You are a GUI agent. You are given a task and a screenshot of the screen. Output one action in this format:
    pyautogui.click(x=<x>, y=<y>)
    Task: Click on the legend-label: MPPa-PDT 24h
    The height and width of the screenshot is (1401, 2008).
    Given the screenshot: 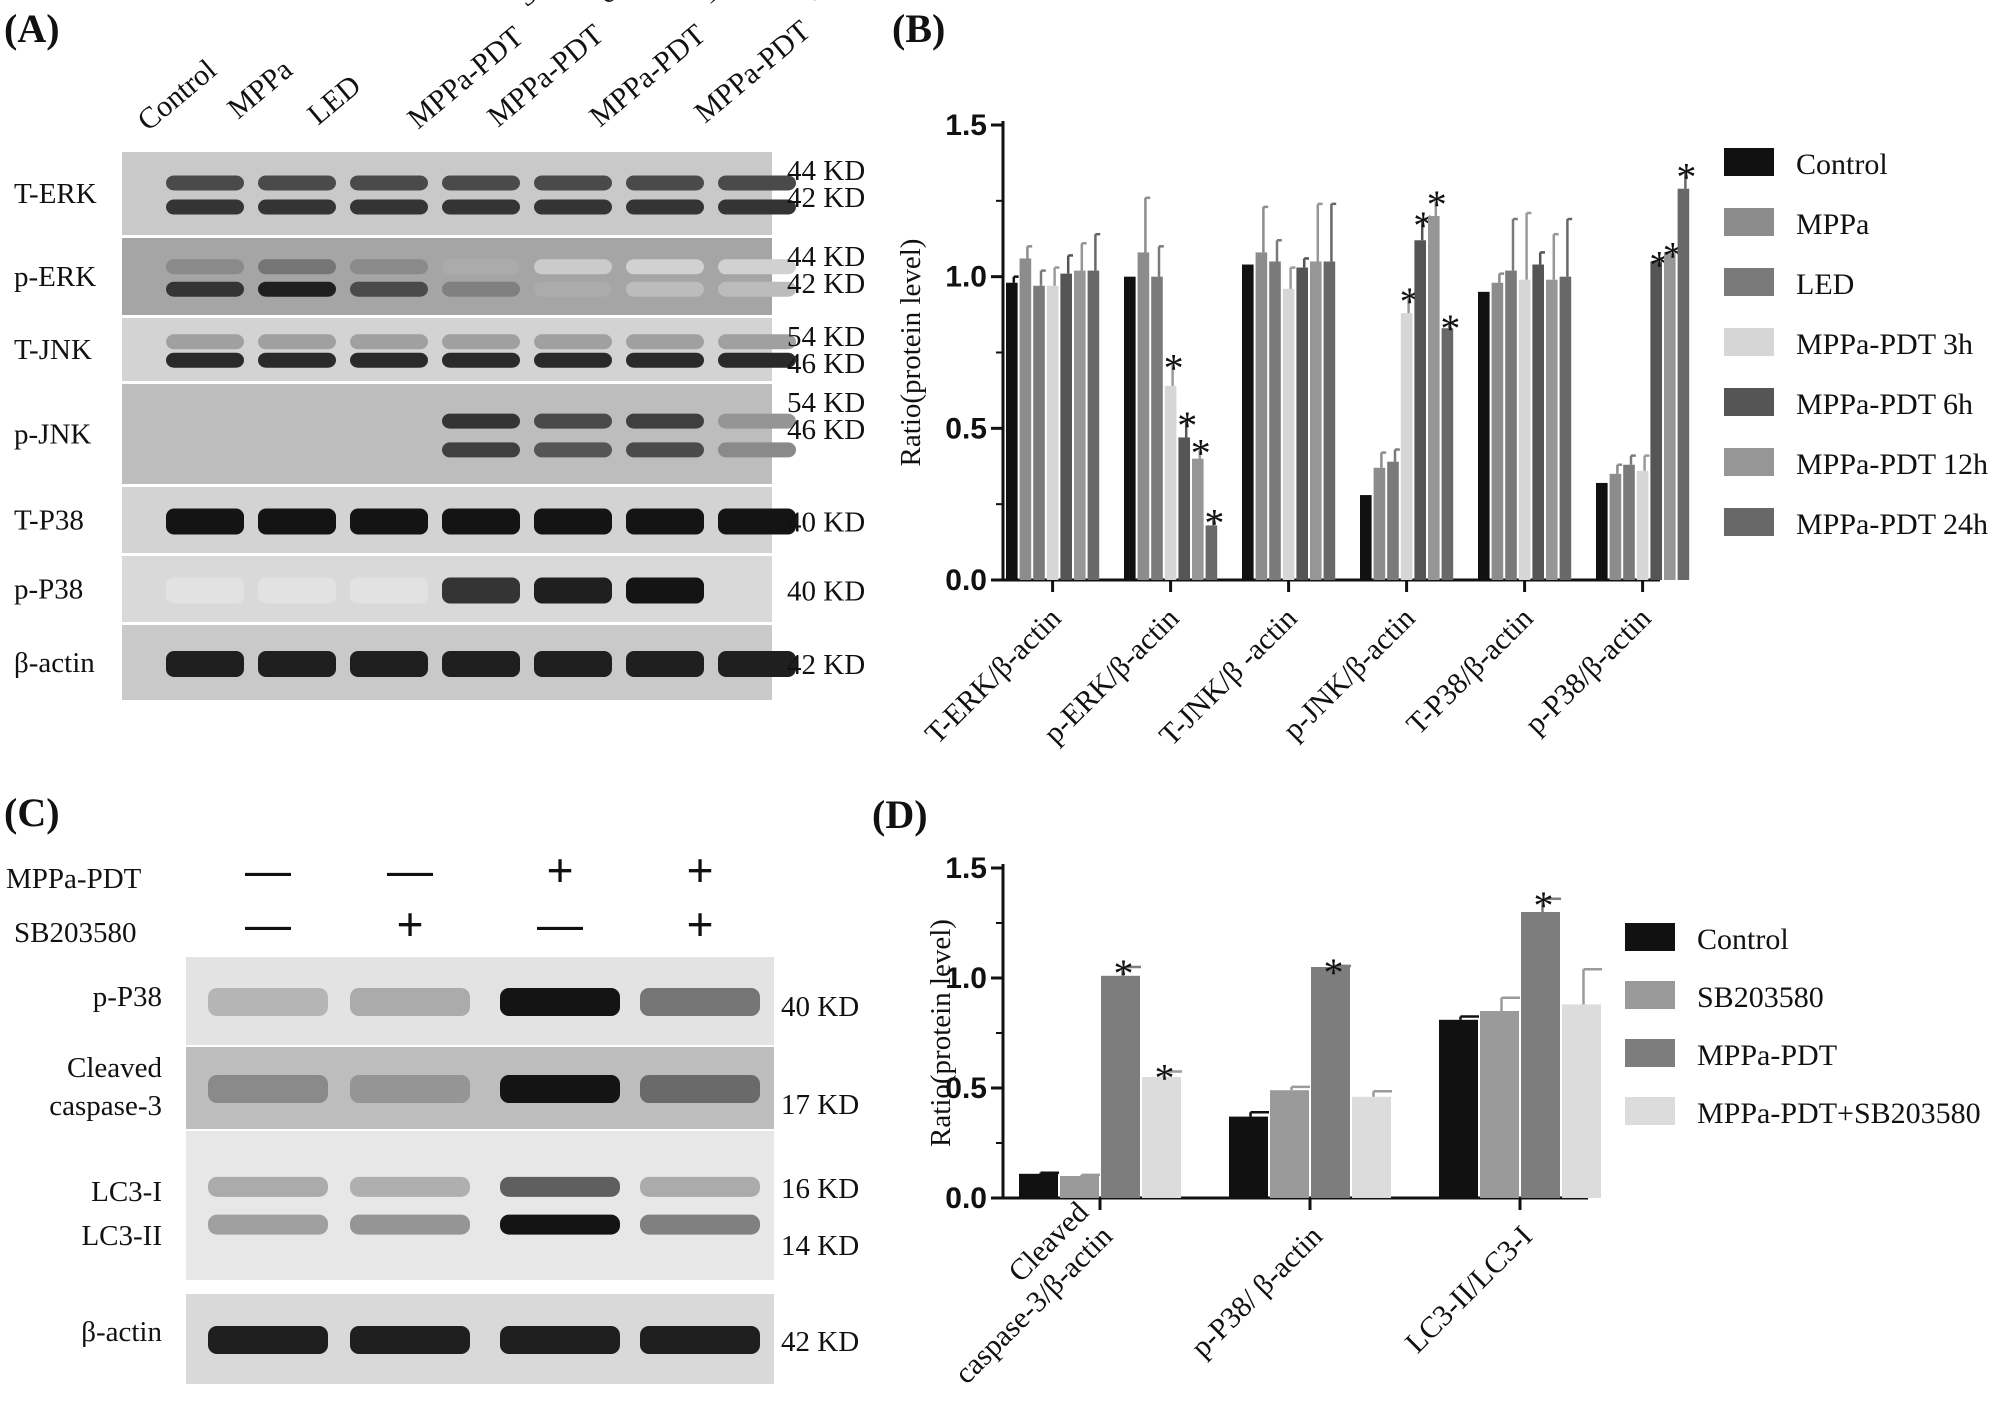 What is the action you would take?
    pyautogui.click(x=1892, y=524)
    